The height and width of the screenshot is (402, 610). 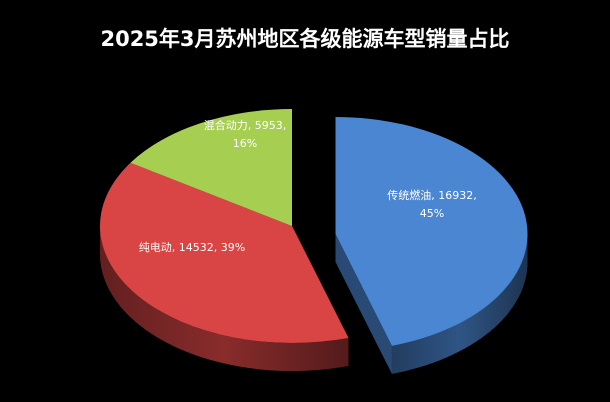 I want to click on data-label: 45%, so click(x=432, y=213).